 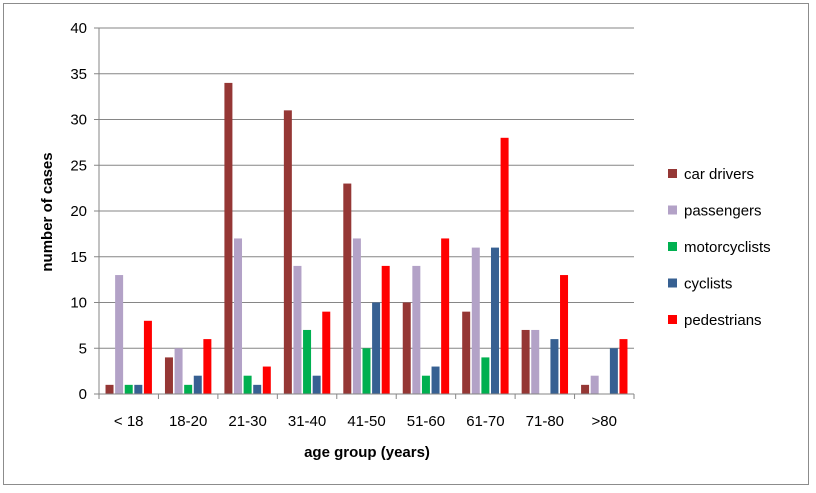 I want to click on x-tick-label: < 18, so click(x=129, y=421).